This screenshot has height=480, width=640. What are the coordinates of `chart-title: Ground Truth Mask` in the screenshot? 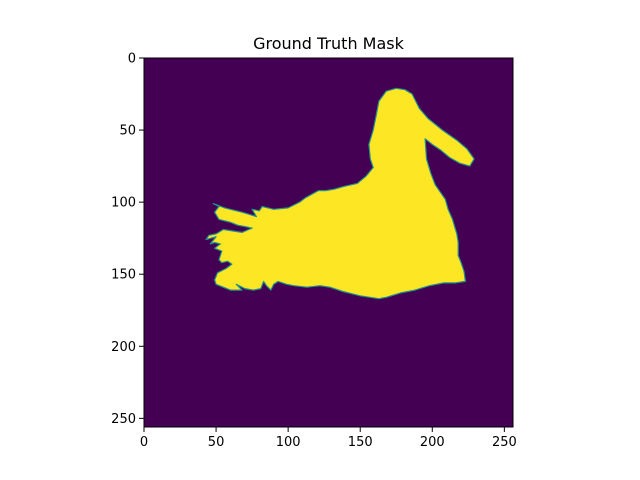 It's located at (329, 43).